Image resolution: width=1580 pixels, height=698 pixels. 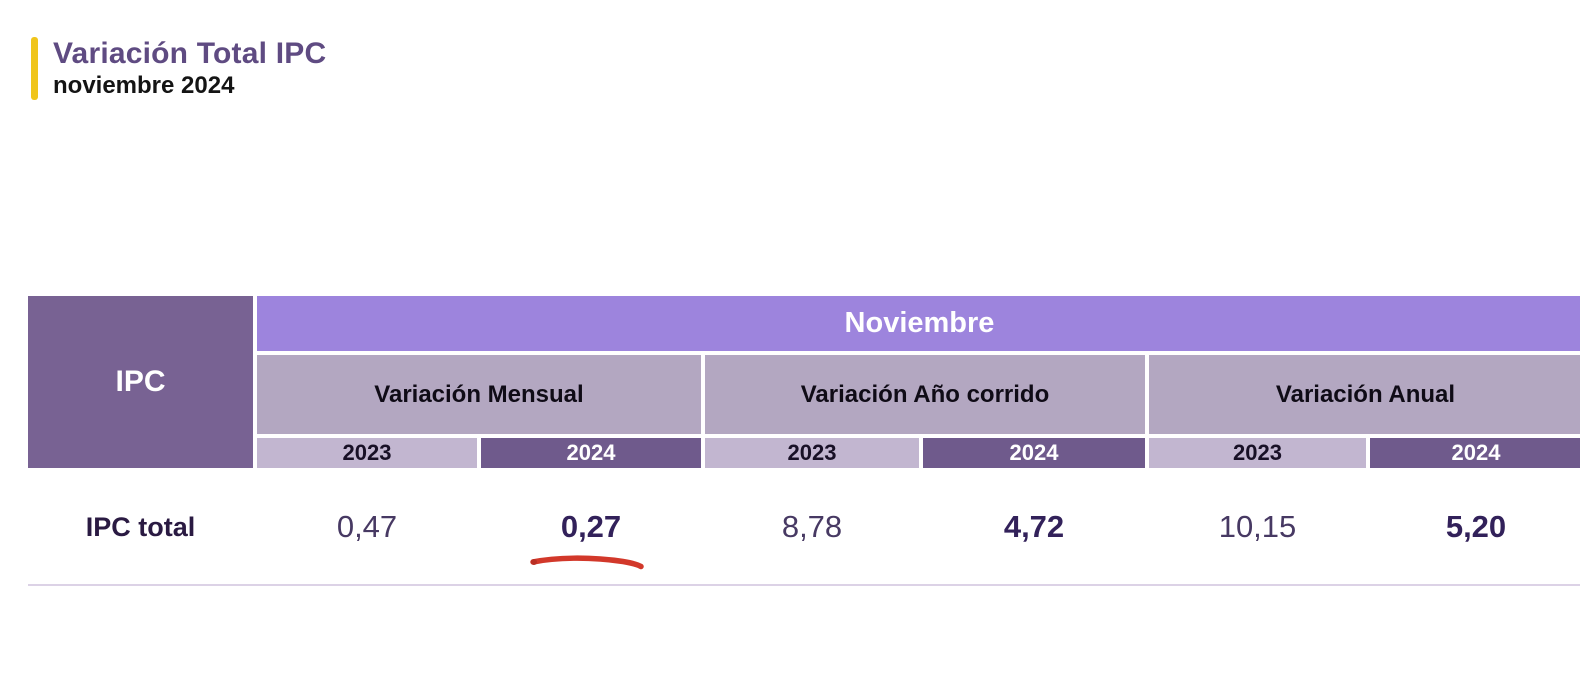 What do you see at coordinates (190, 53) in the screenshot?
I see `page-title: Variación Total IPC` at bounding box center [190, 53].